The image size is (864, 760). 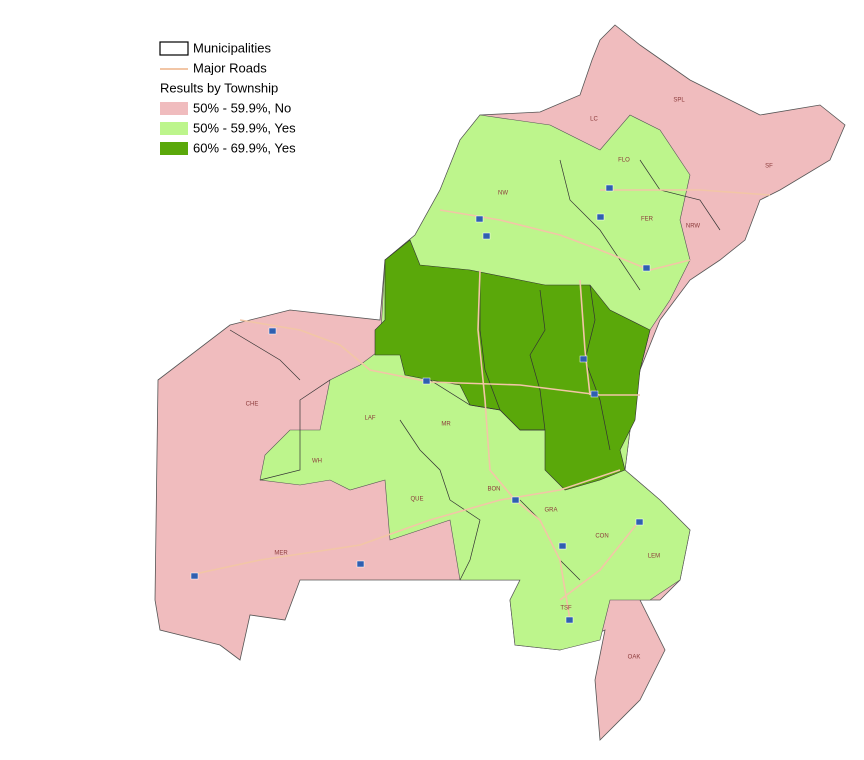 What do you see at coordinates (769, 167) in the screenshot?
I see `township-label: SF` at bounding box center [769, 167].